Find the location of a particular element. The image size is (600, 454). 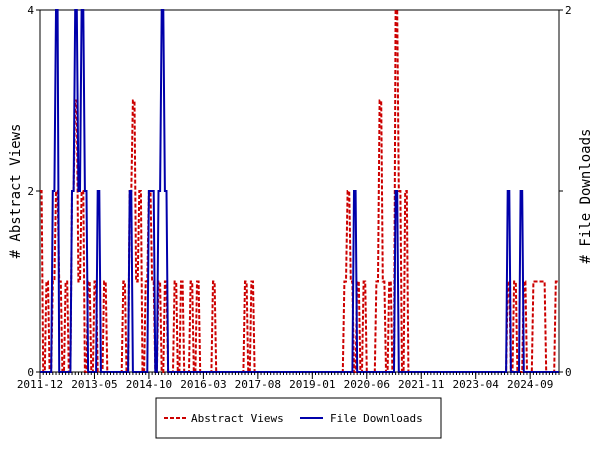

y-right-tick-label: 2 is located at coordinates (568, 10).